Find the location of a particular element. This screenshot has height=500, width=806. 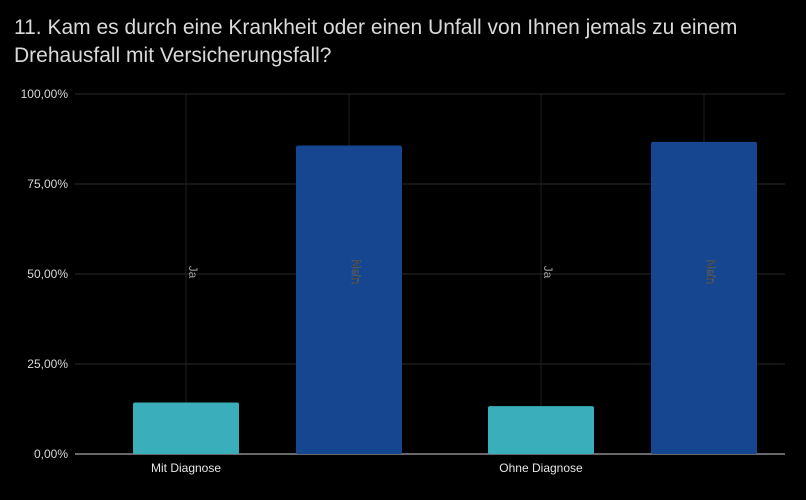

y-tick-label: 25,00% is located at coordinates (47, 364).